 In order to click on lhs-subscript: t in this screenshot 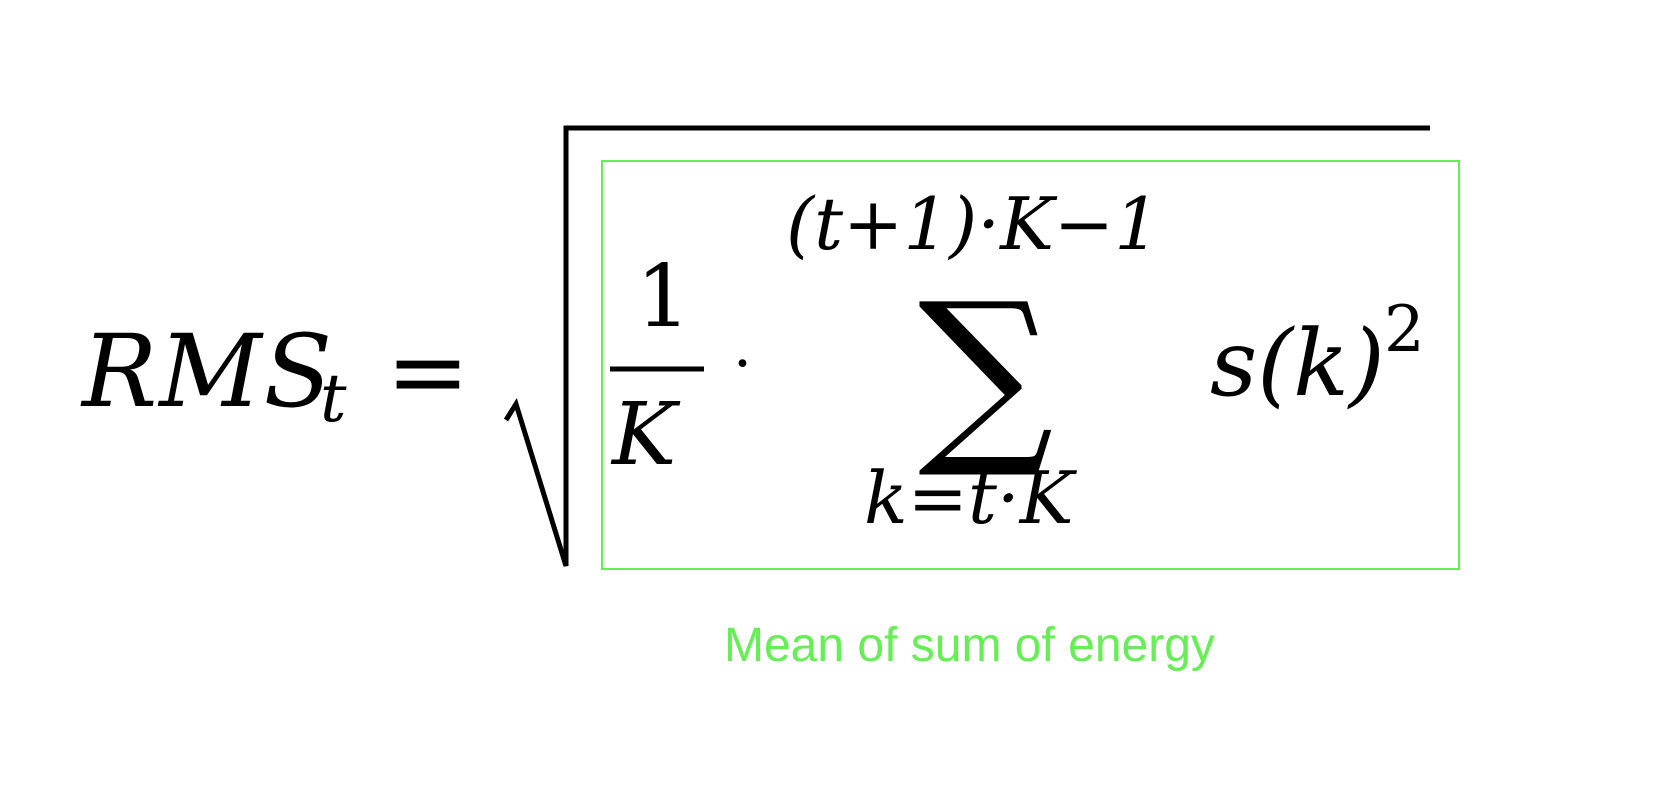, I will do `click(333, 398)`.